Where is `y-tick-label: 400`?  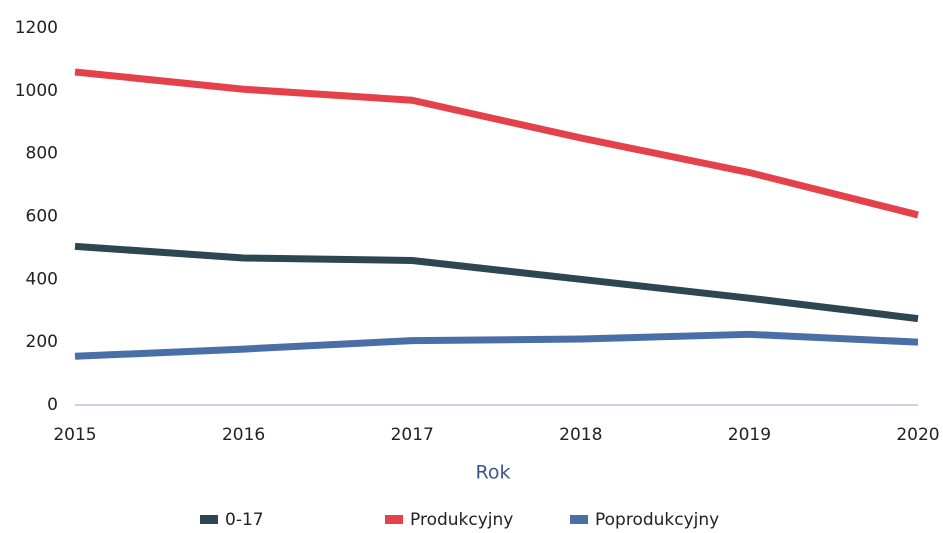 y-tick-label: 400 is located at coordinates (42, 279).